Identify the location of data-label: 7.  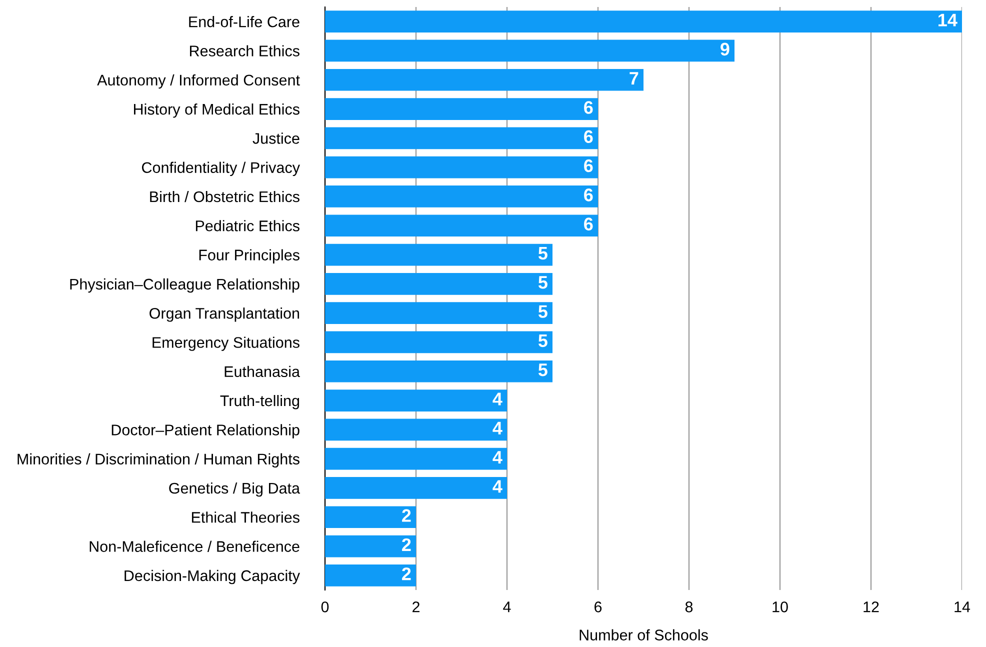
(634, 78).